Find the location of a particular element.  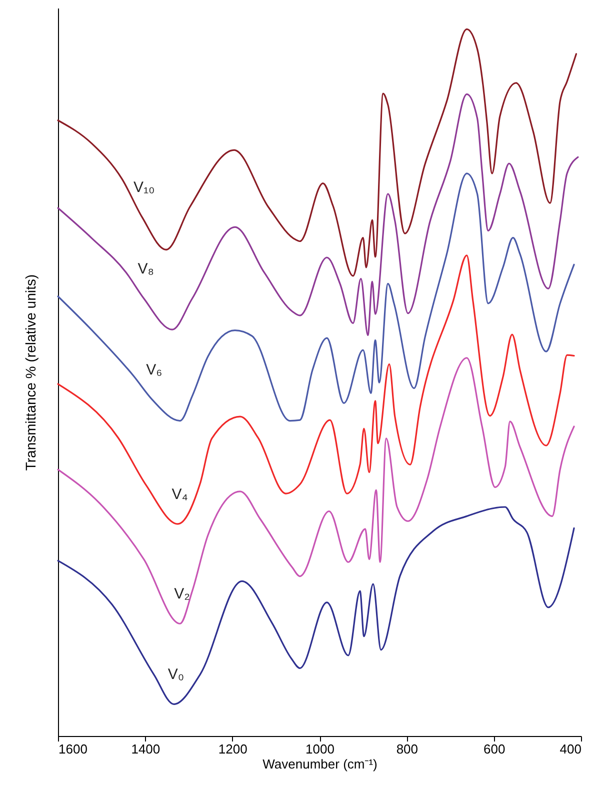

x-tick-label: 800 is located at coordinates (407, 749).